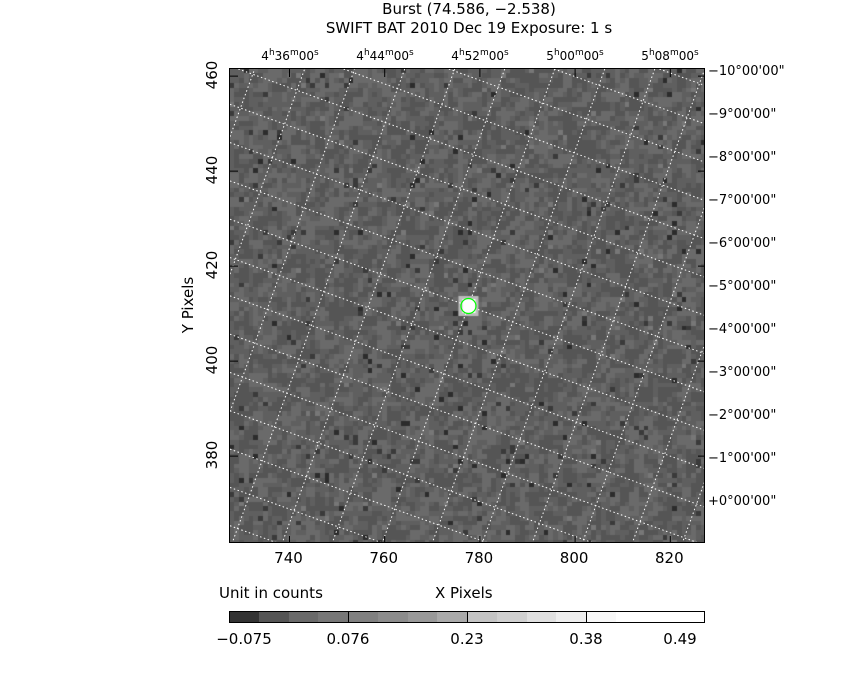 This screenshot has width=850, height=680. I want to click on colorbar, so click(467, 617).